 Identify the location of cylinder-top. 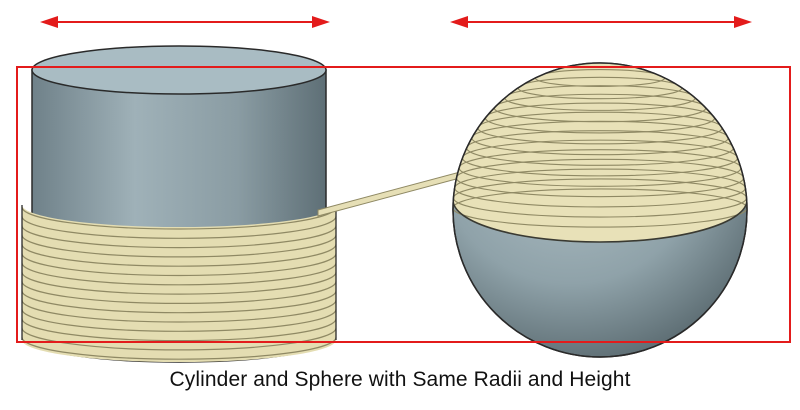
(179, 70).